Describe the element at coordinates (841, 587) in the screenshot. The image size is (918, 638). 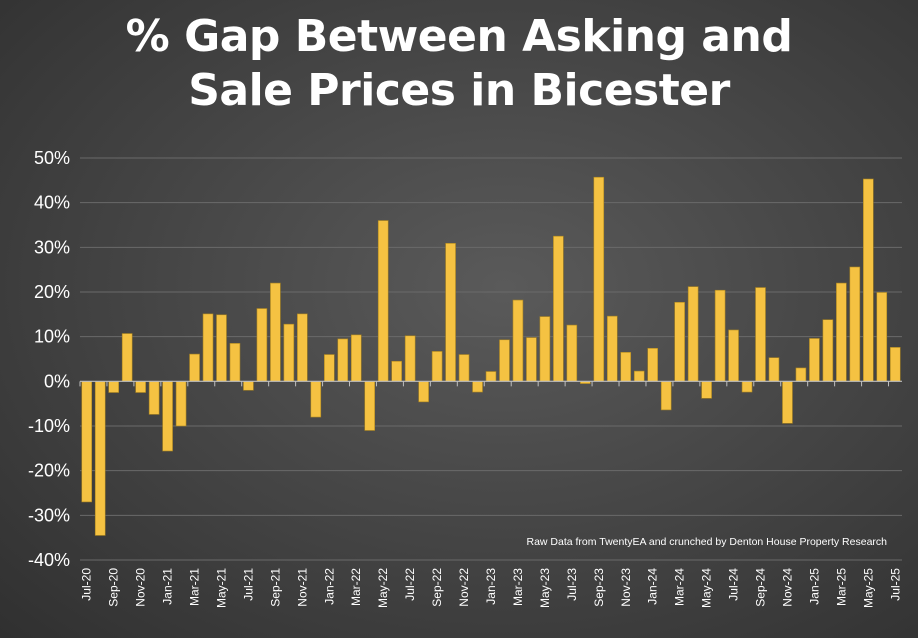
I see `x-tick-label: Mar-25` at that location.